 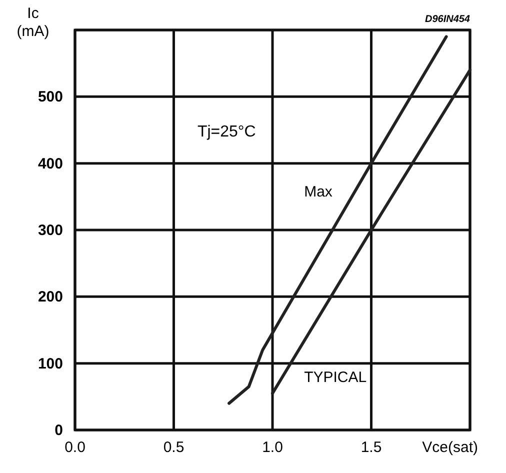 What do you see at coordinates (450, 447) in the screenshot?
I see `x-axis-title: Vce(sat)` at bounding box center [450, 447].